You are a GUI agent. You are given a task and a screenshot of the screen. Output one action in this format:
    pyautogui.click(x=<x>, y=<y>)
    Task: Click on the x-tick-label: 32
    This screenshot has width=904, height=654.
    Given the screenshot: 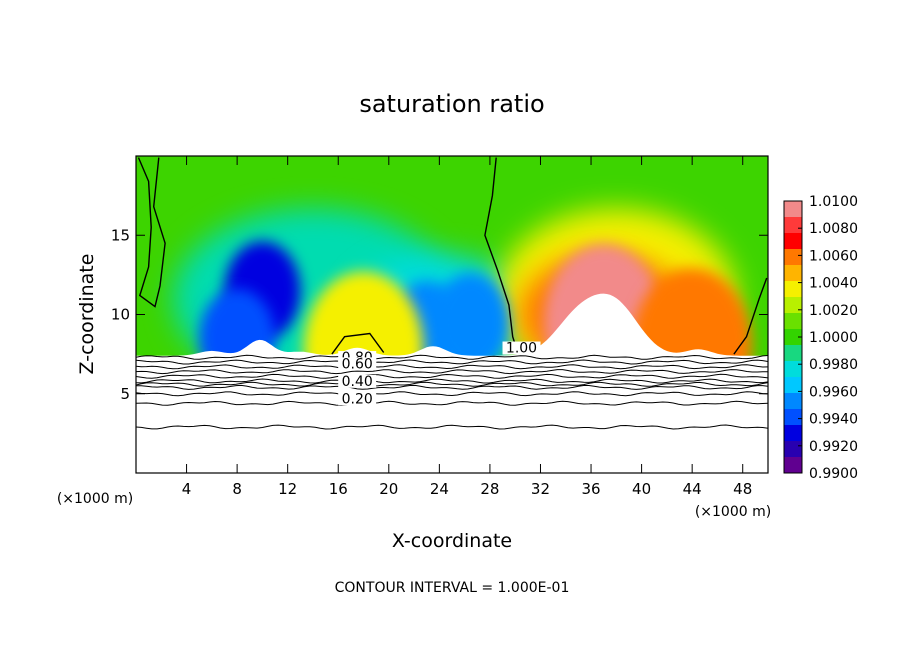 What is the action you would take?
    pyautogui.click(x=540, y=489)
    